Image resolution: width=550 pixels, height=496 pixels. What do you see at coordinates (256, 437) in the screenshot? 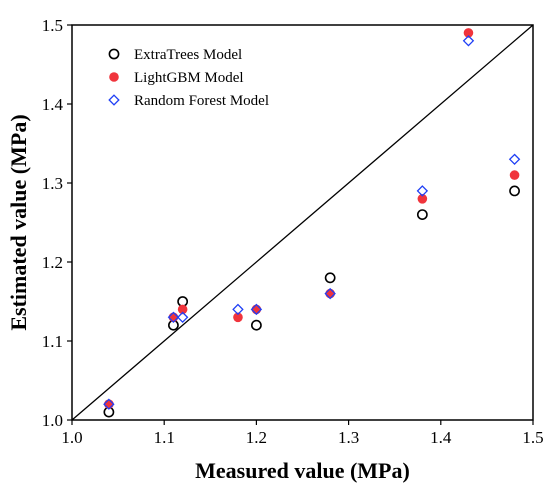
I see `x-tick-label: 1.2` at bounding box center [256, 437].